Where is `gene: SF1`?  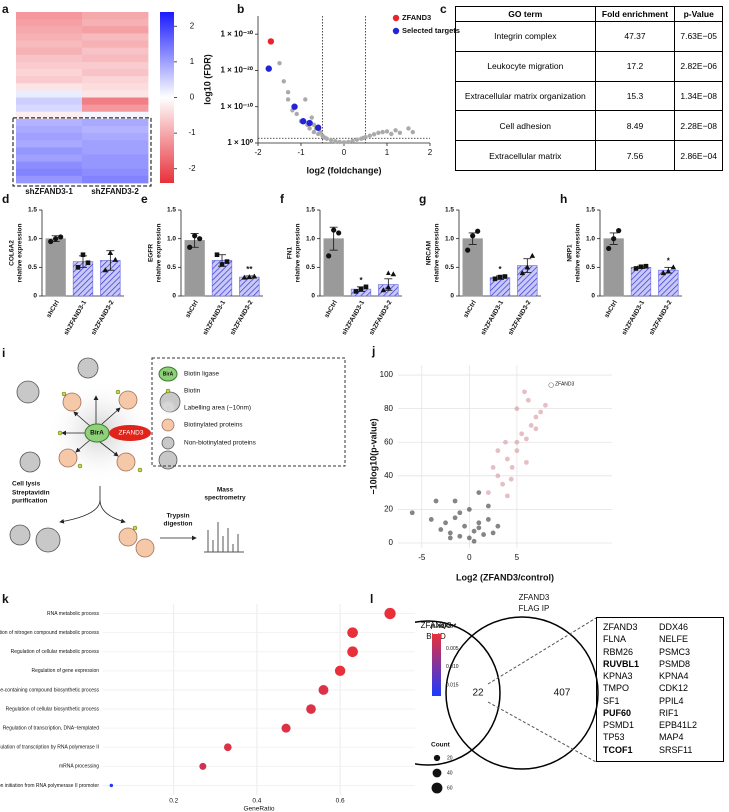
gene: SF1 is located at coordinates (611, 700).